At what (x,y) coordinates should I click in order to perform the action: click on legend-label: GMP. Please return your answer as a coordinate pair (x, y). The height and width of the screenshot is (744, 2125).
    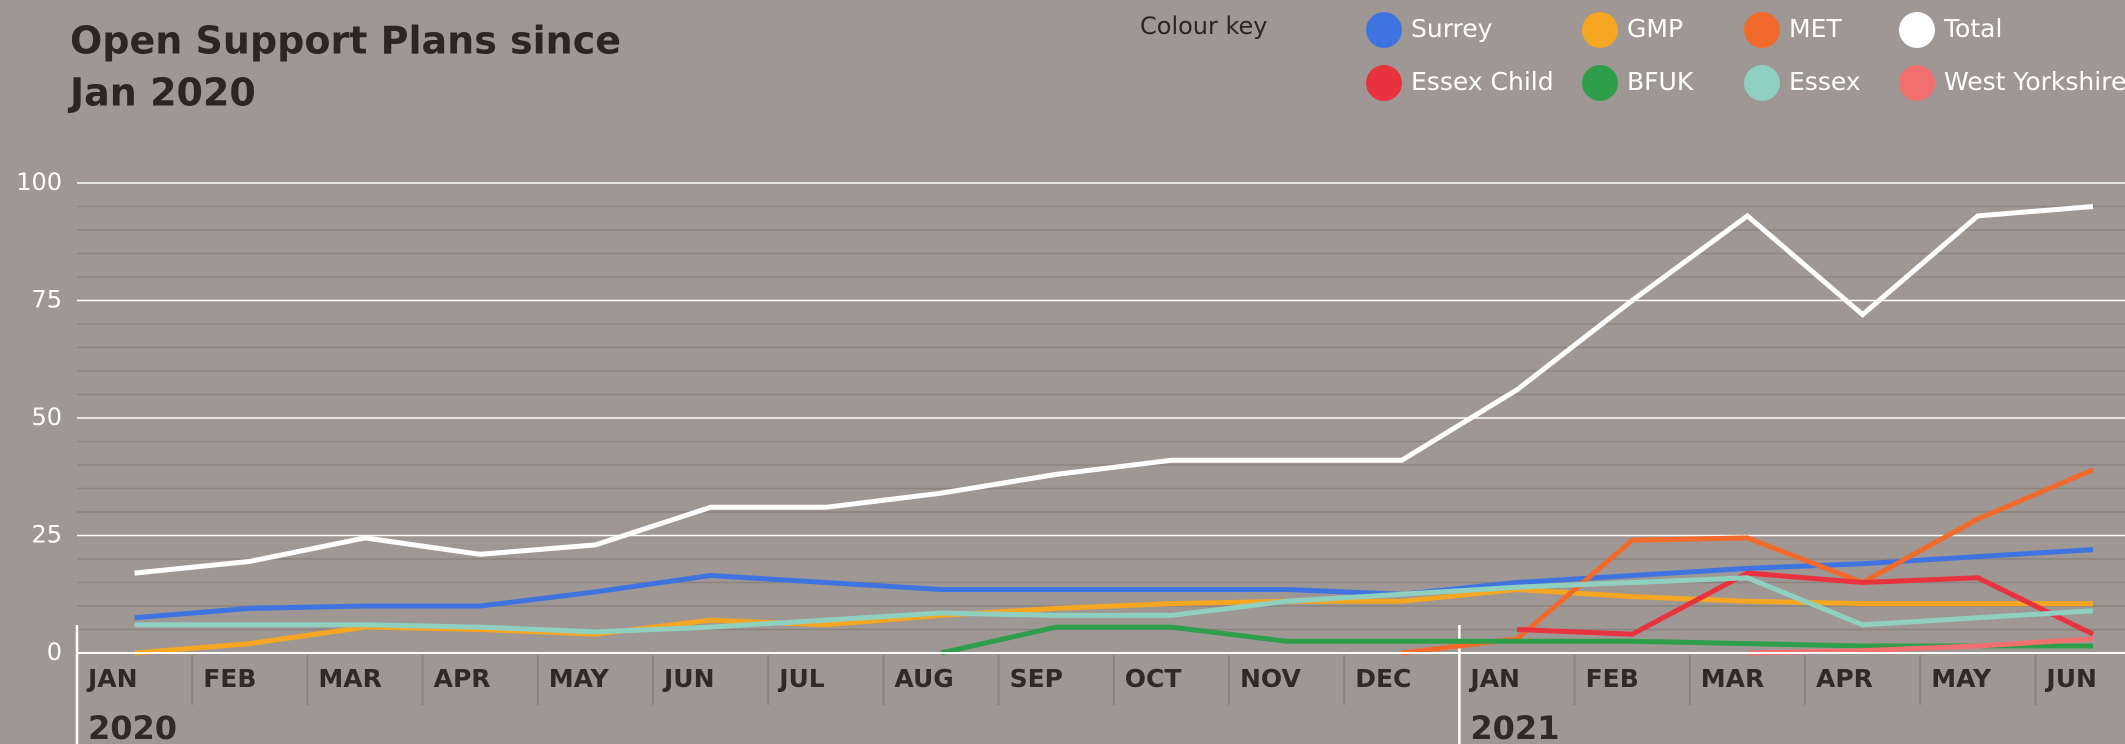
    Looking at the image, I should click on (1655, 28).